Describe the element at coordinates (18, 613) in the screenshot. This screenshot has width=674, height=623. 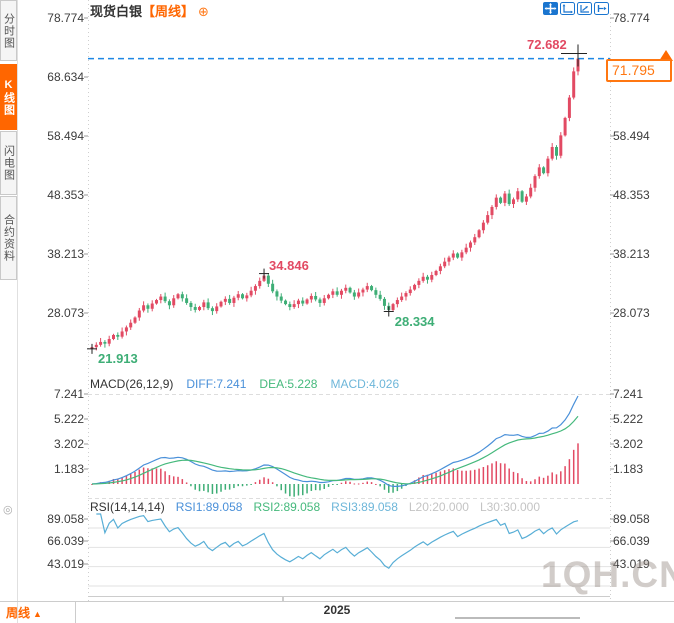
I see `period-selector-label: 周线` at that location.